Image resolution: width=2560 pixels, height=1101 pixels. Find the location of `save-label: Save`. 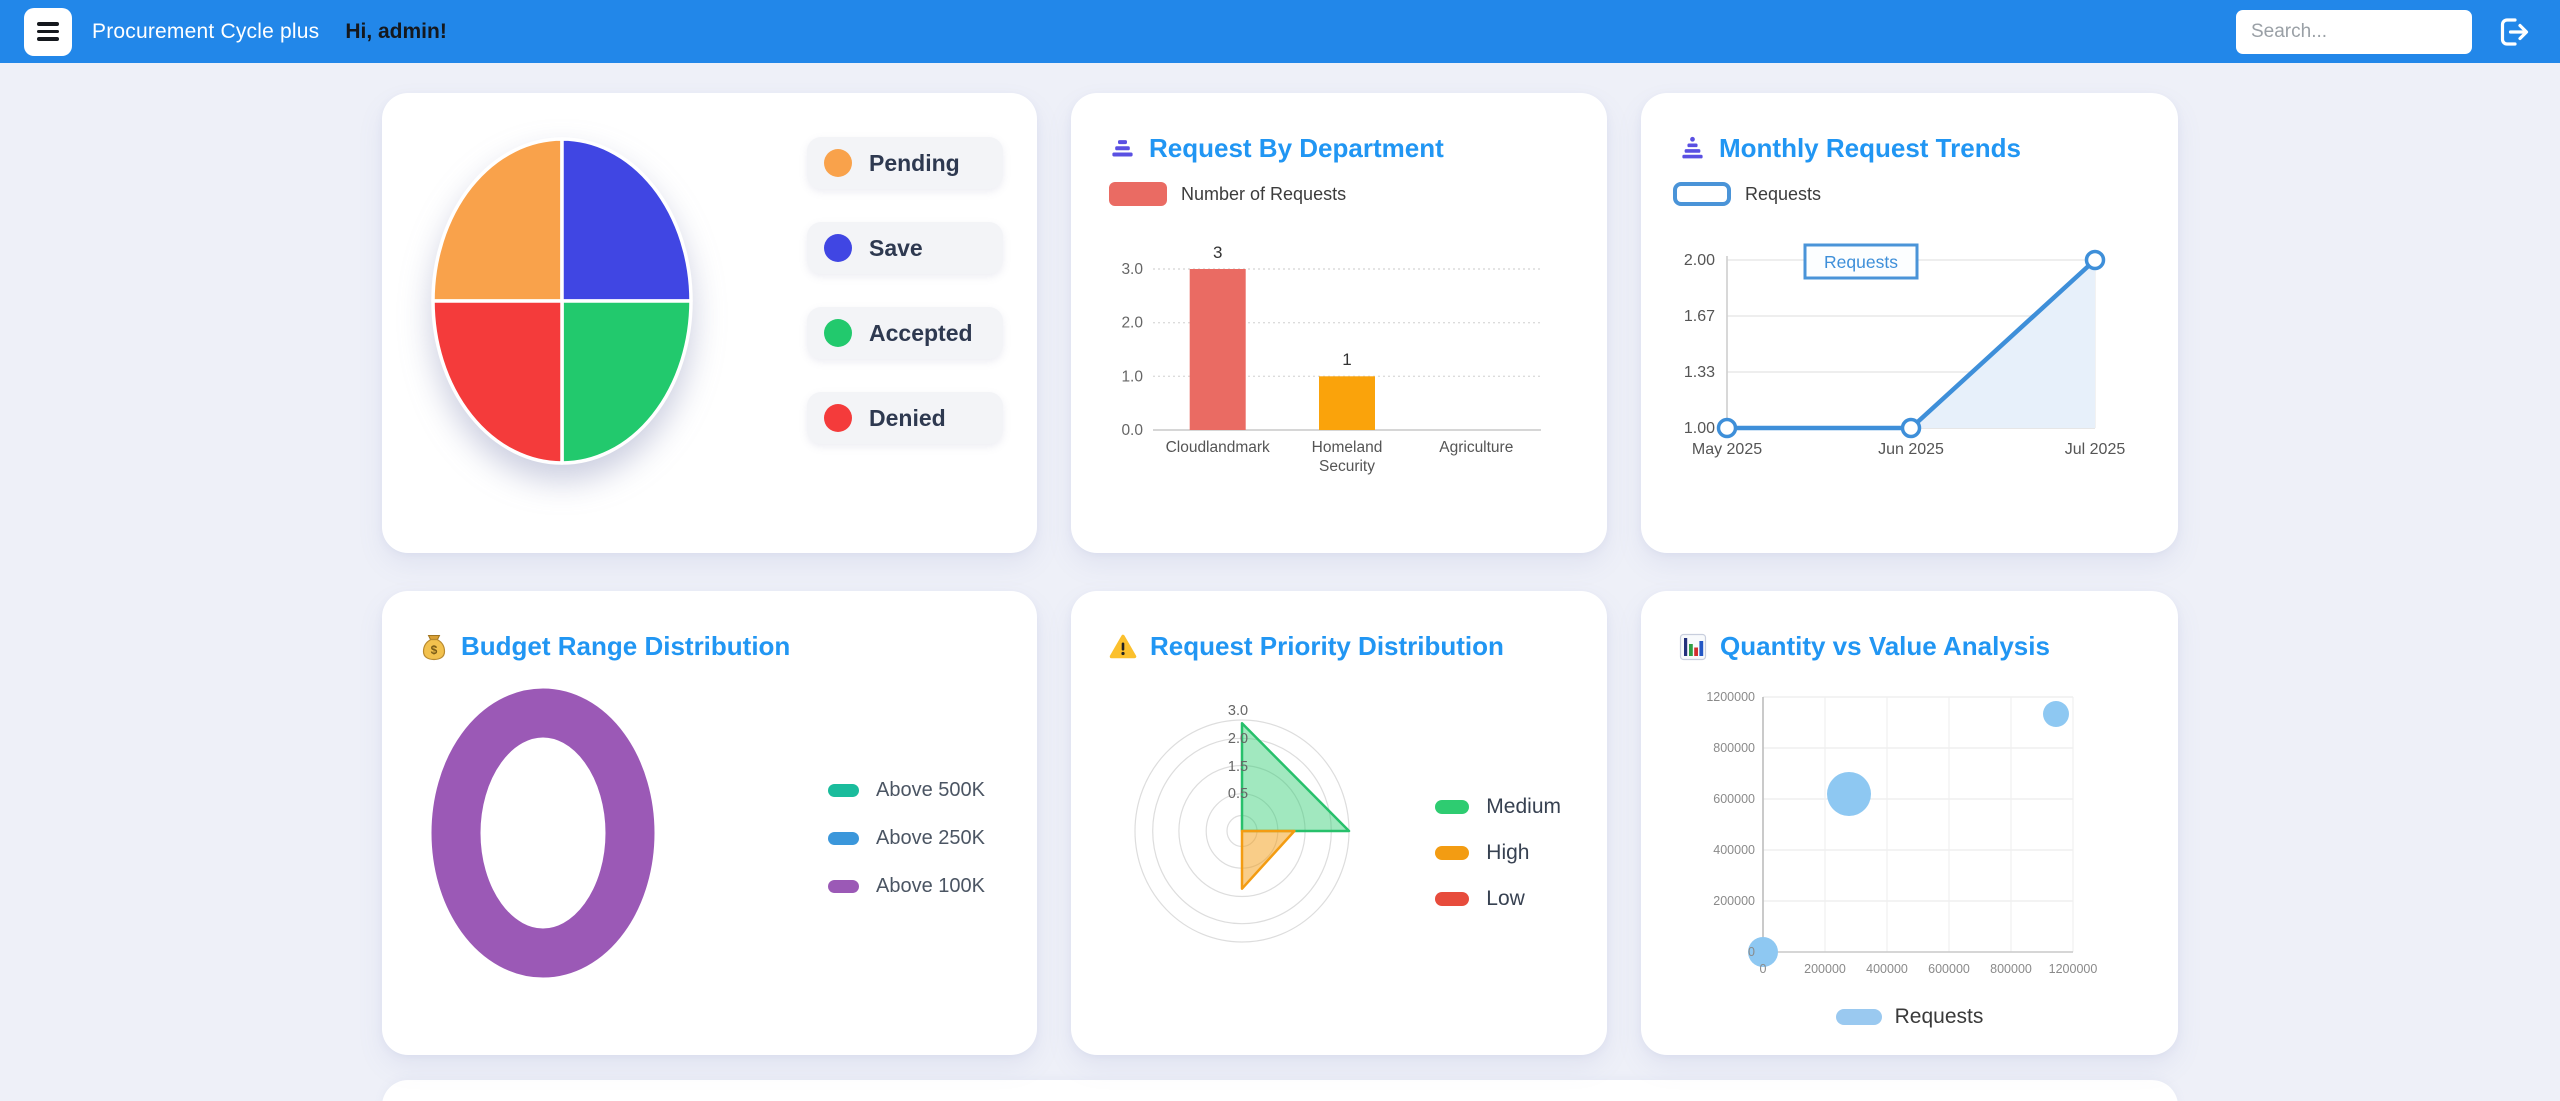

save-label: Save is located at coordinates (896, 247).